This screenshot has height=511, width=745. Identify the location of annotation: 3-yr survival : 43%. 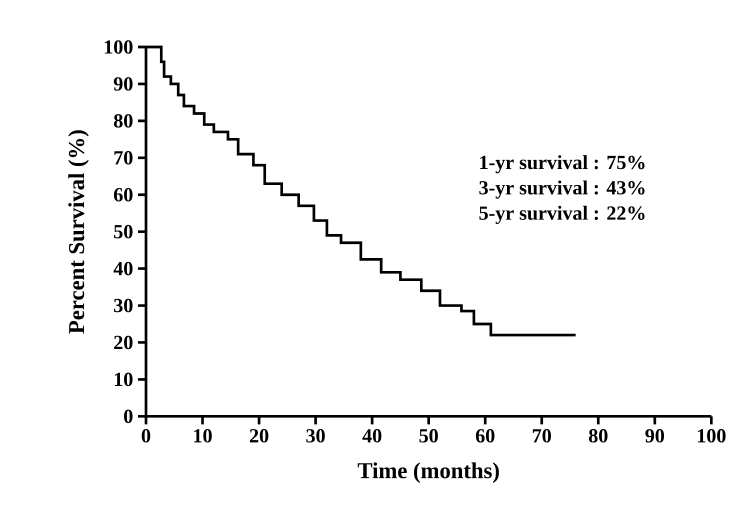
(561, 189).